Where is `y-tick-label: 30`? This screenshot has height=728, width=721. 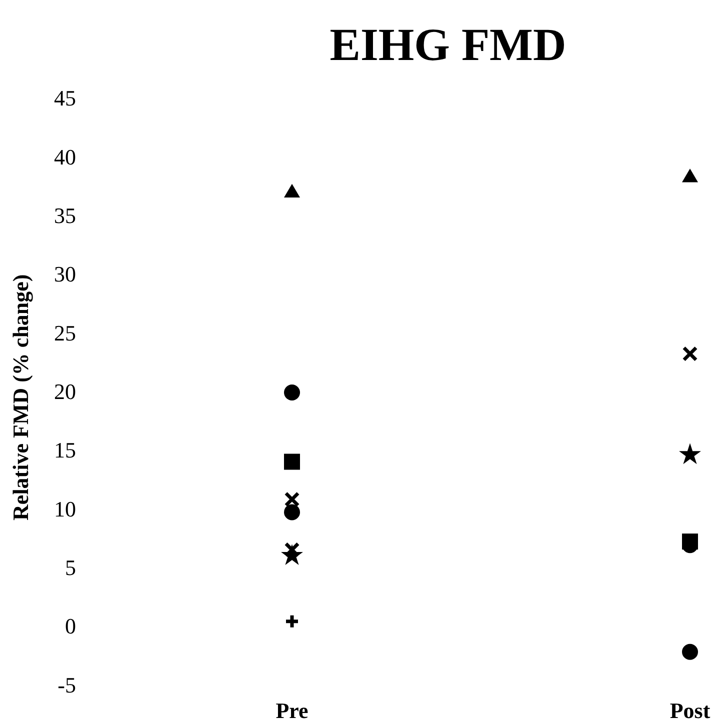
y-tick-label: 30 is located at coordinates (65, 274).